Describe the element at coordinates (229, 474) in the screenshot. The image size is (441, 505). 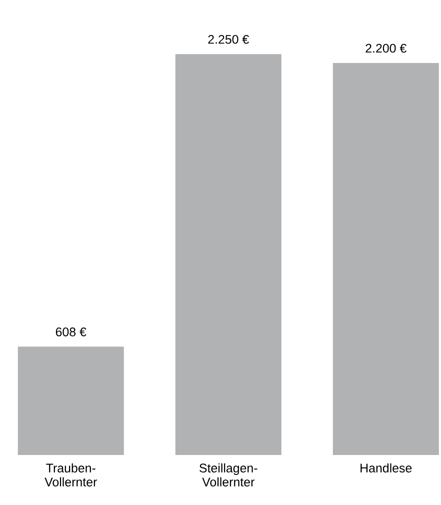
I see `x-tick-label: Steillagen-Vollernter` at that location.